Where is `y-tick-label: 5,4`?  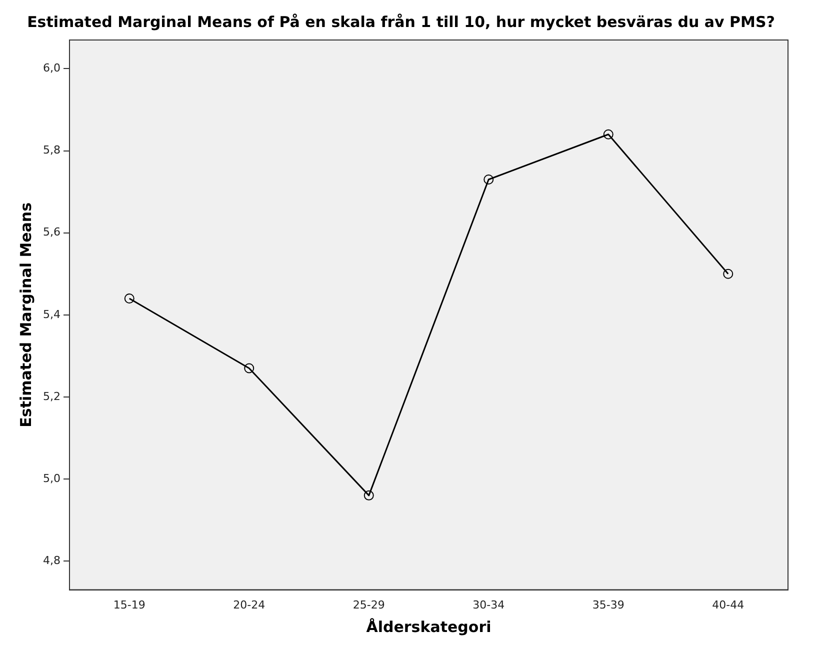
y-tick-label: 5,4 is located at coordinates (51, 314).